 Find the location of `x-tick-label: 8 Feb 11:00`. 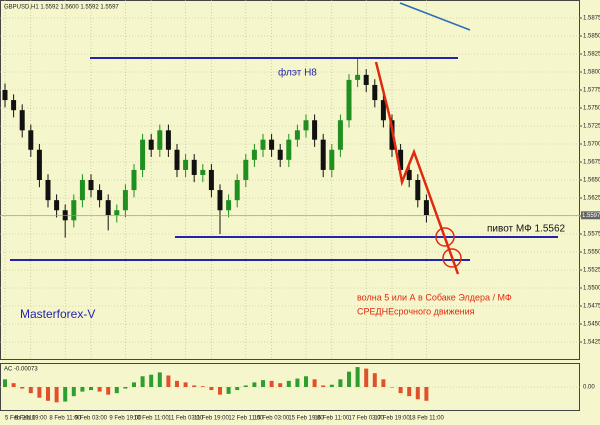

x-tick-label: 8 Feb 11:00 is located at coordinates (65, 419).